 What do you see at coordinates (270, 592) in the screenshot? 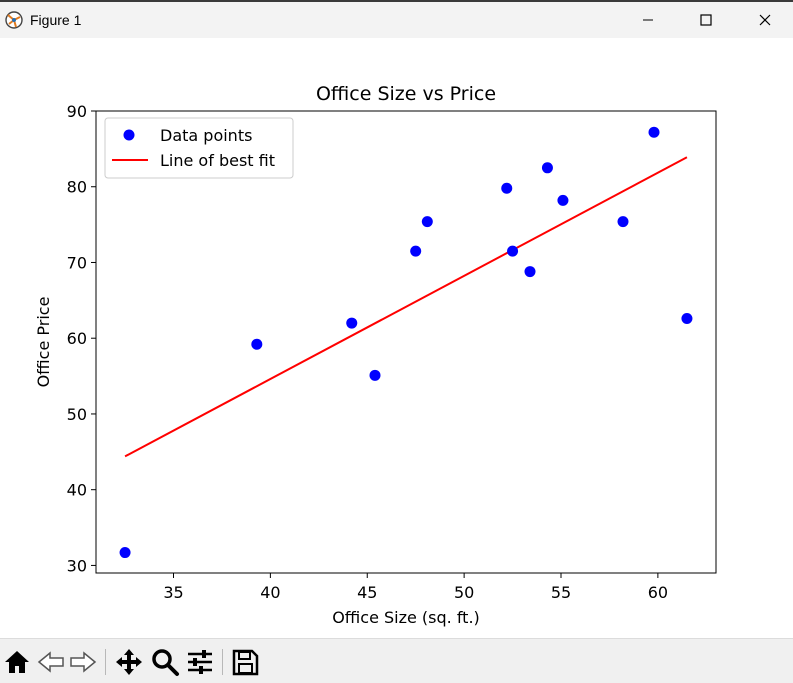
I see `x-tick-label: 40` at bounding box center [270, 592].